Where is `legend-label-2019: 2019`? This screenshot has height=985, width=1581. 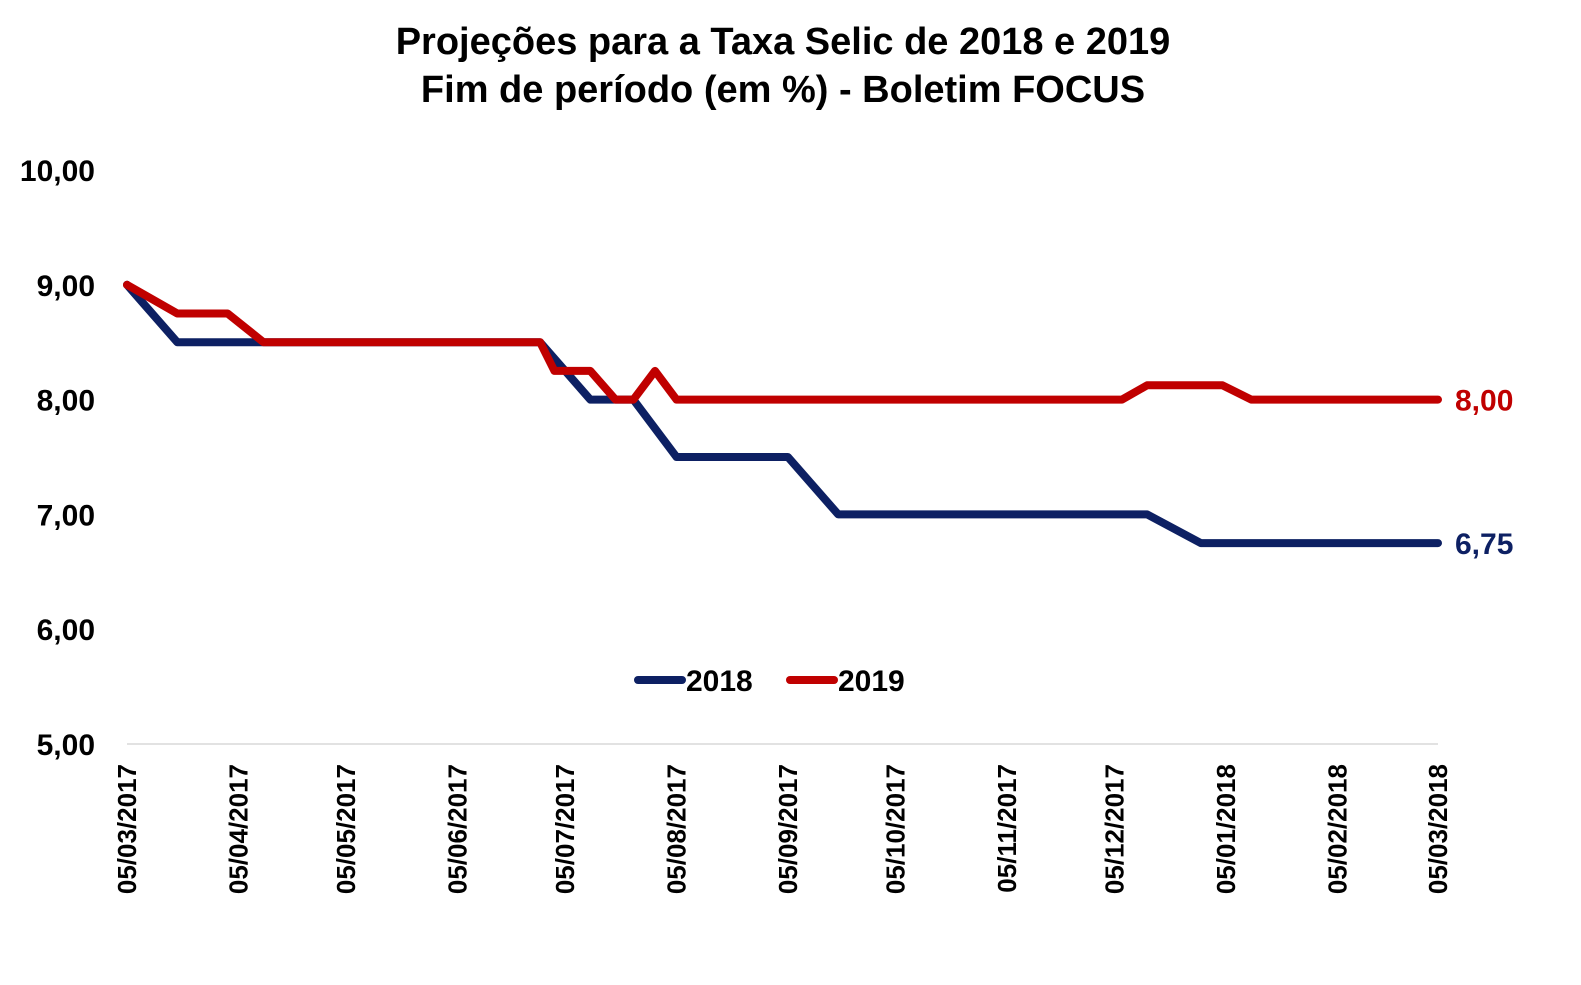
legend-label-2019: 2019 is located at coordinates (871, 681).